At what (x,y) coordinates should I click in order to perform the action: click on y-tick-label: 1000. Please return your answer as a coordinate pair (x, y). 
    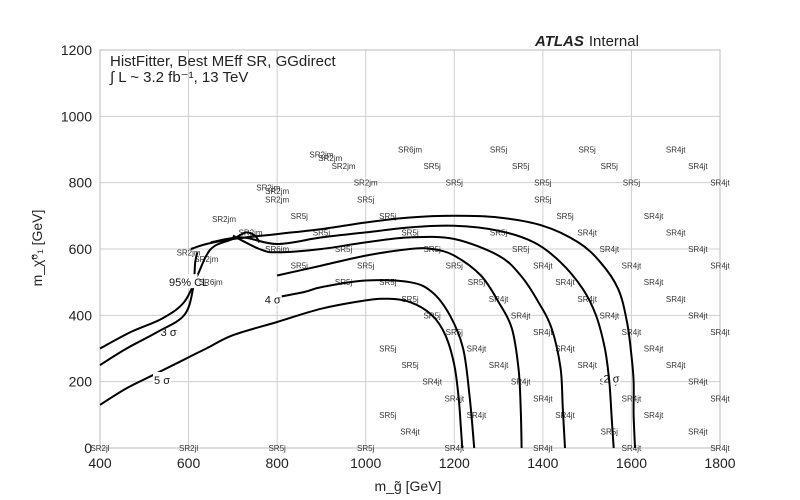
    Looking at the image, I should click on (76, 116).